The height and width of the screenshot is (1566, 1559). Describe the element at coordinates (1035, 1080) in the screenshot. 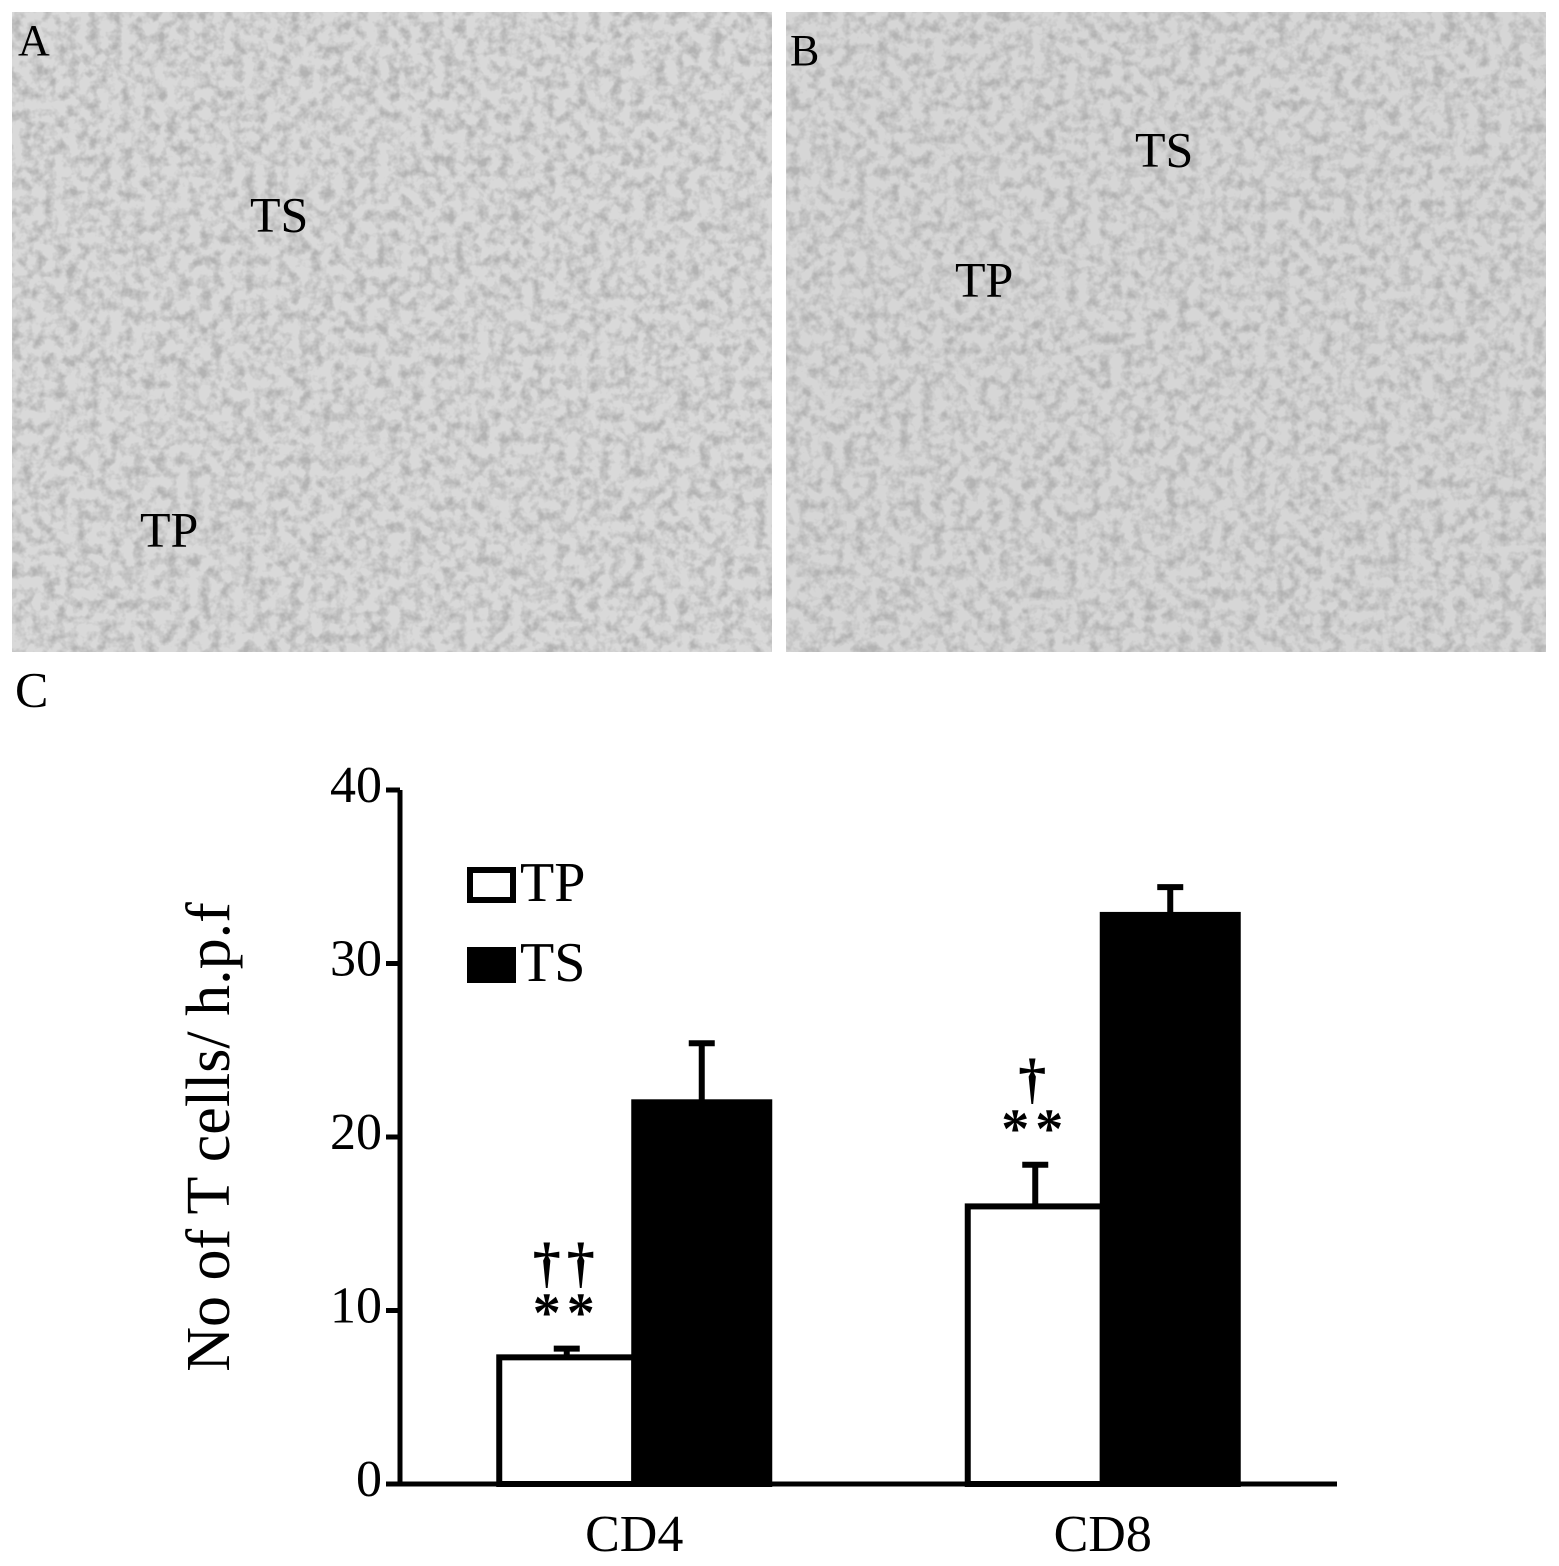

I see `significance-mark: †` at that location.